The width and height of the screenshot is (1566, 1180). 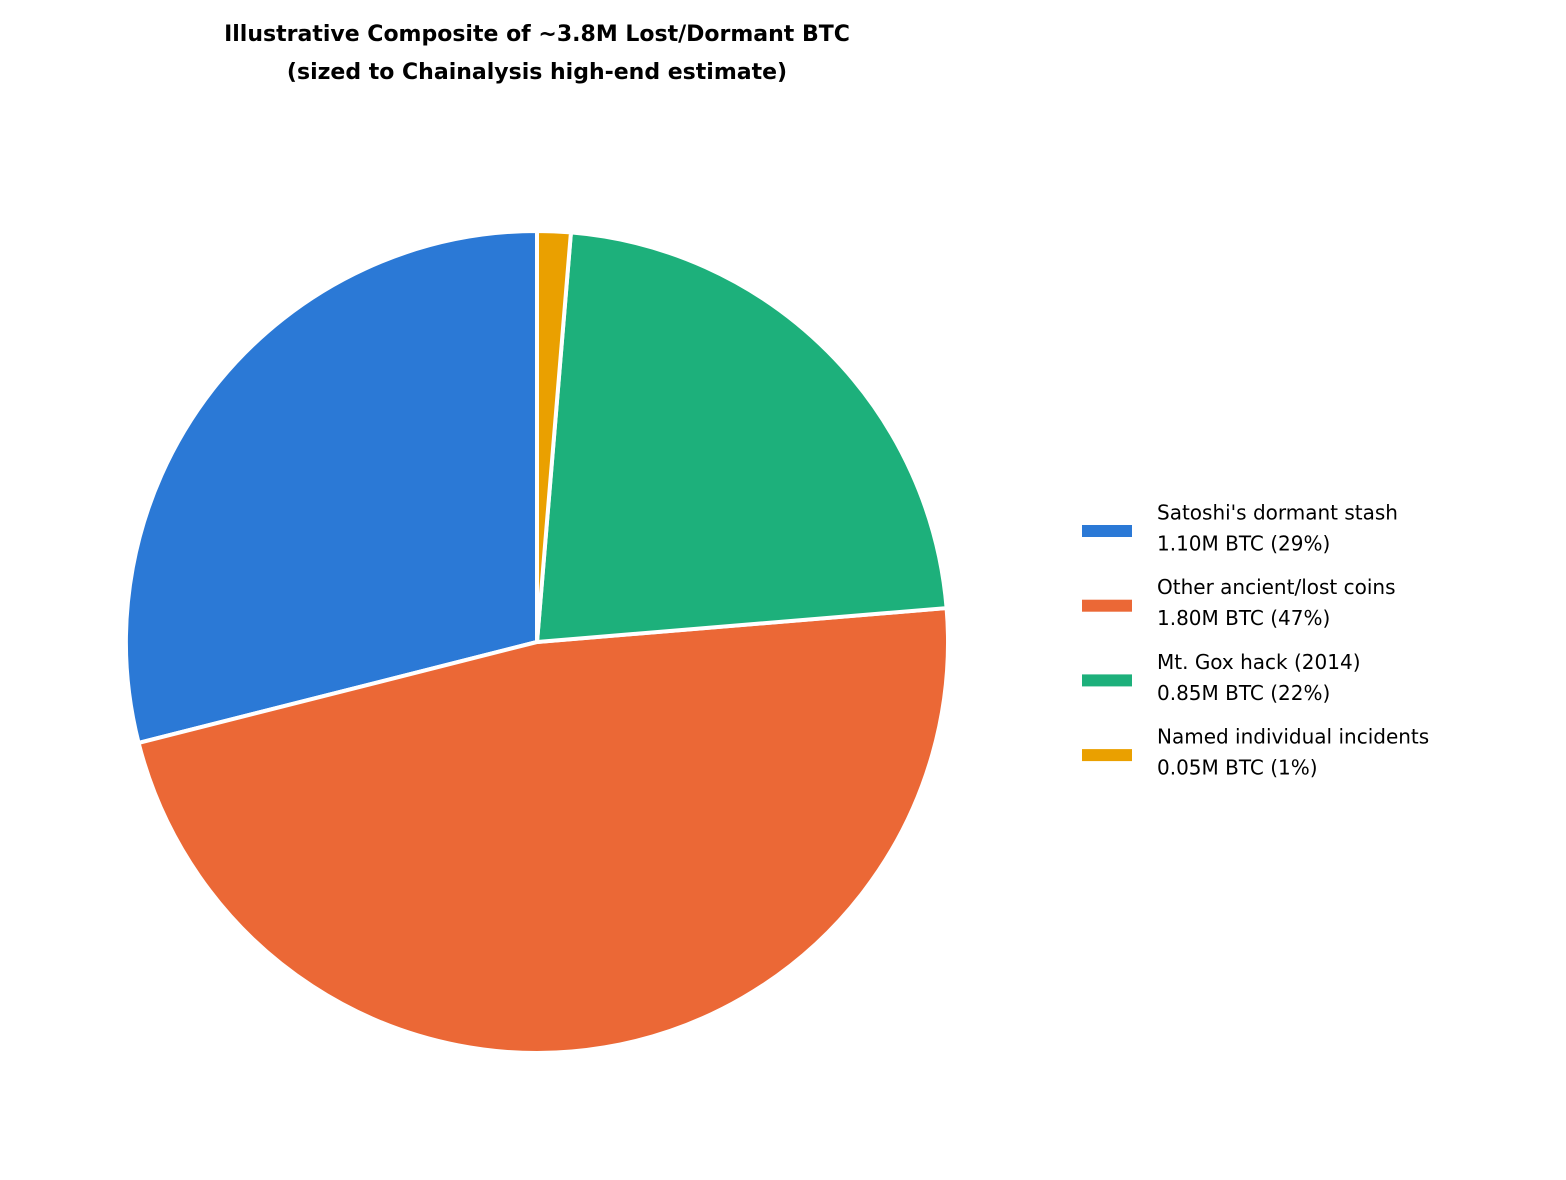 What do you see at coordinates (1243, 618) in the screenshot?
I see `legend-value: 1.80M BTC (47%)` at bounding box center [1243, 618].